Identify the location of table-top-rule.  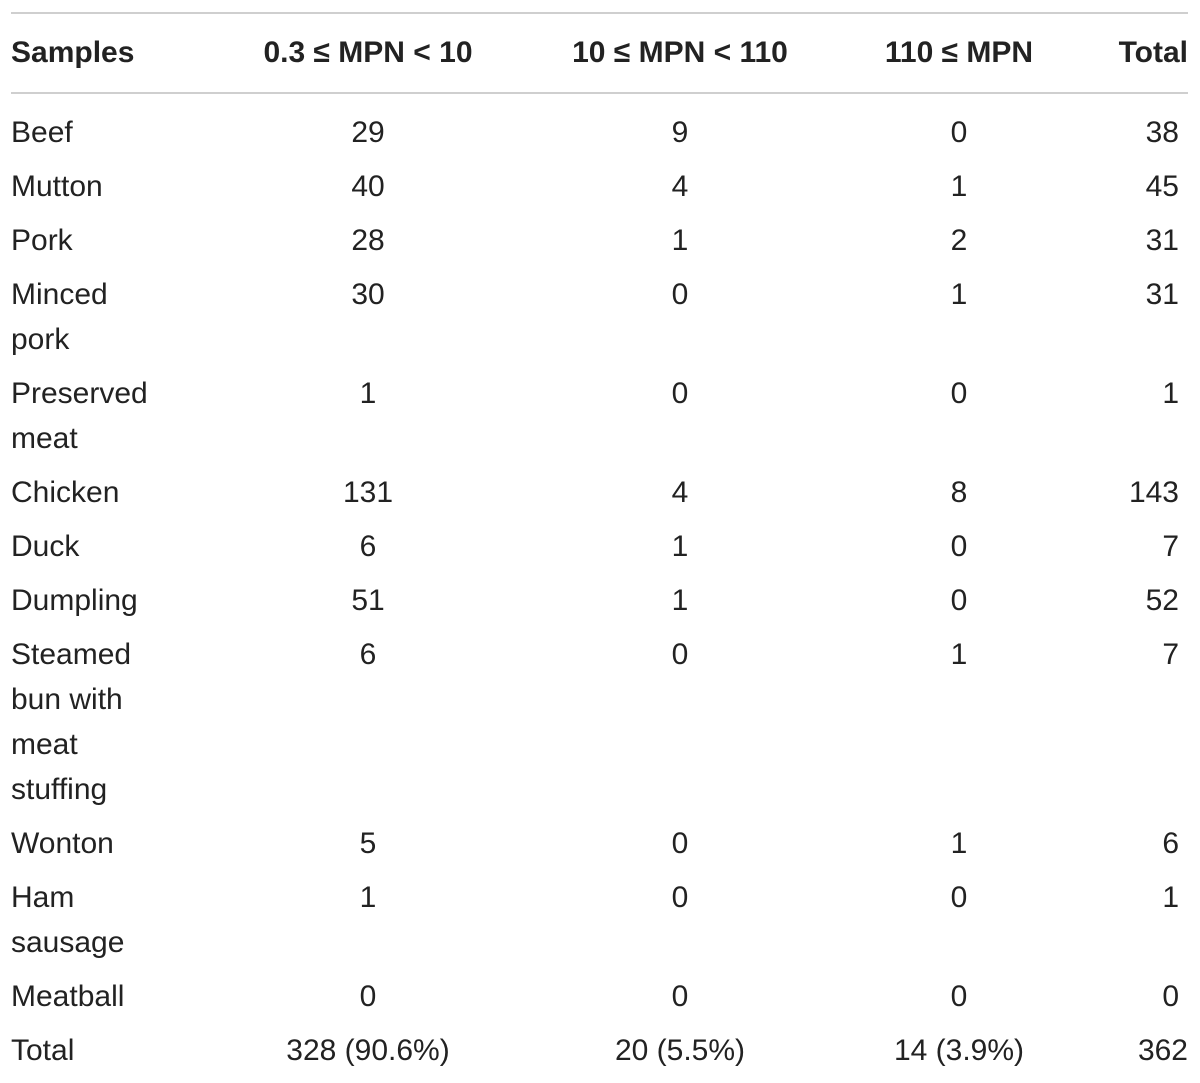
(599, 13).